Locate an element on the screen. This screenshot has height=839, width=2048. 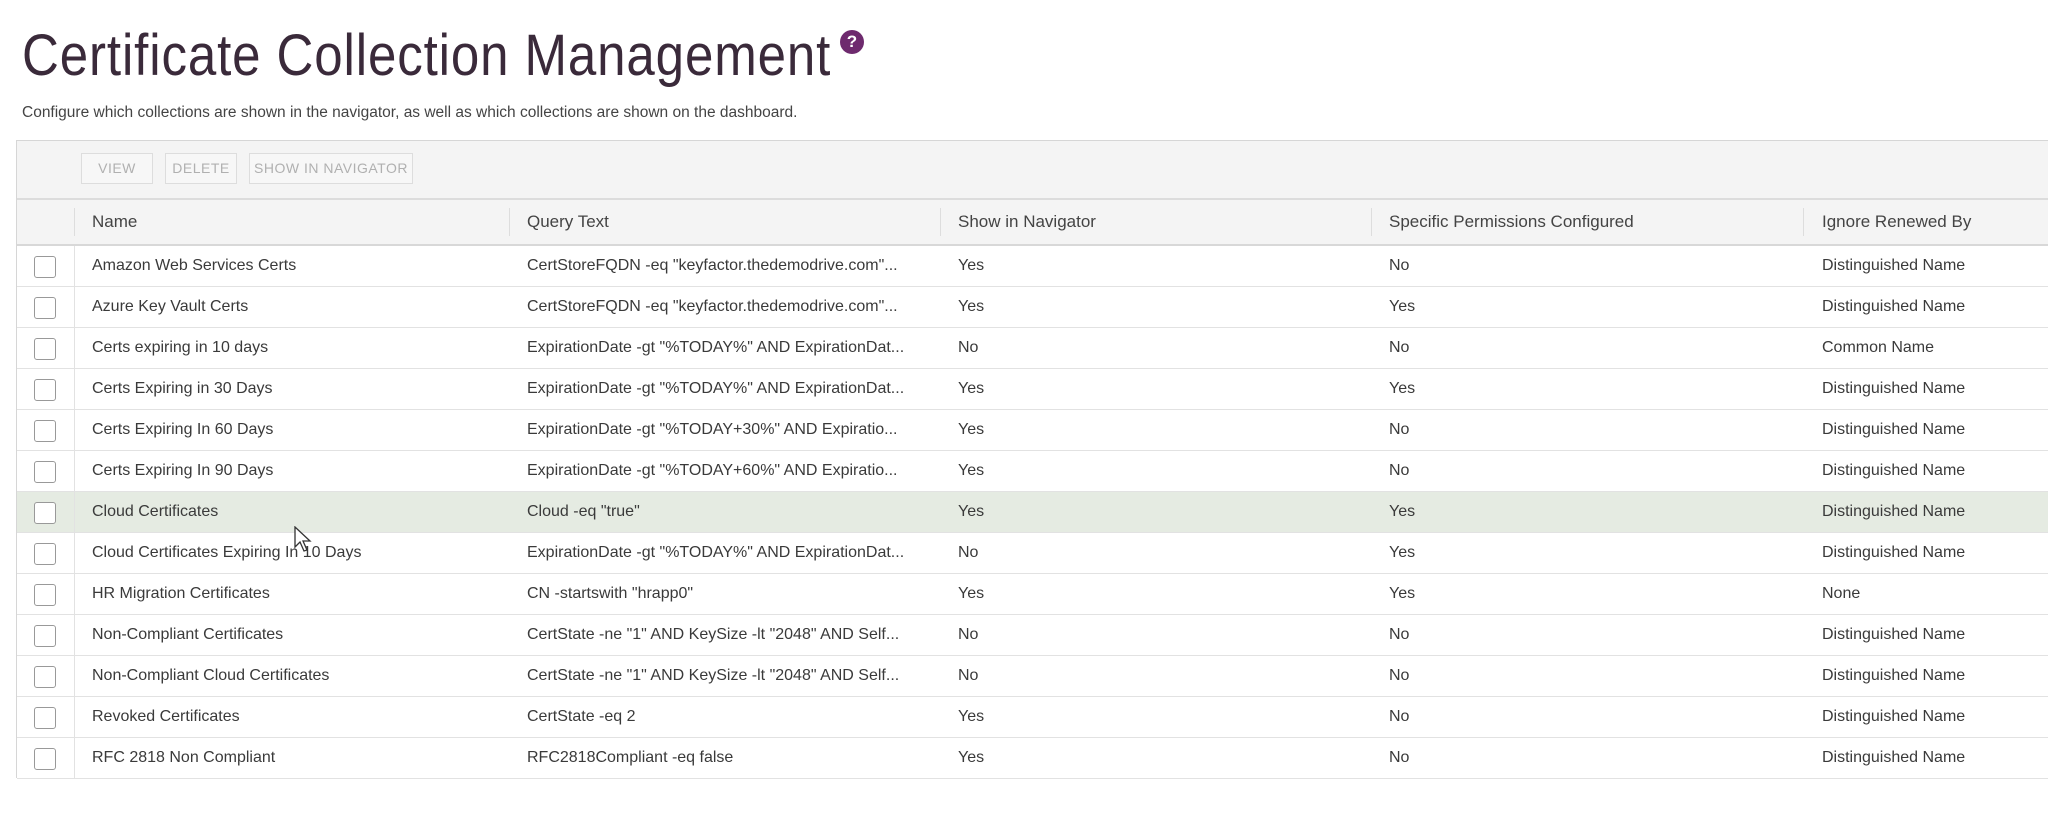
cell-query-text: CN -startswith "hrapp0" is located at coordinates (610, 593).